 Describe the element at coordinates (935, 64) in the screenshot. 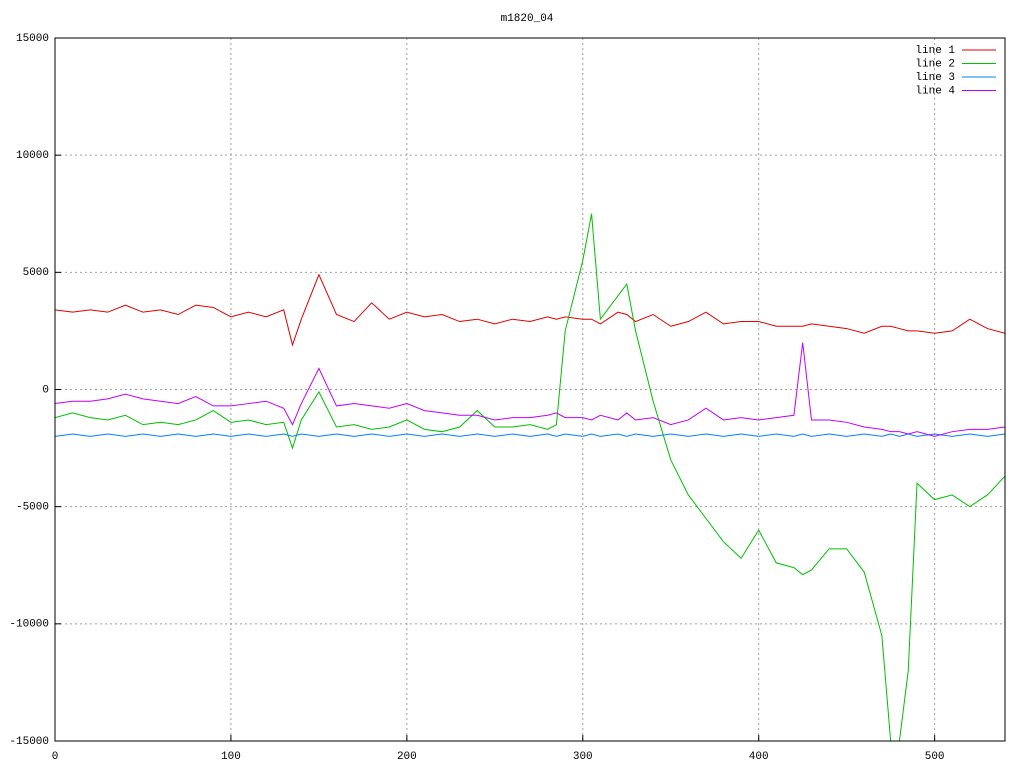

I see `legend-label: line 2` at that location.